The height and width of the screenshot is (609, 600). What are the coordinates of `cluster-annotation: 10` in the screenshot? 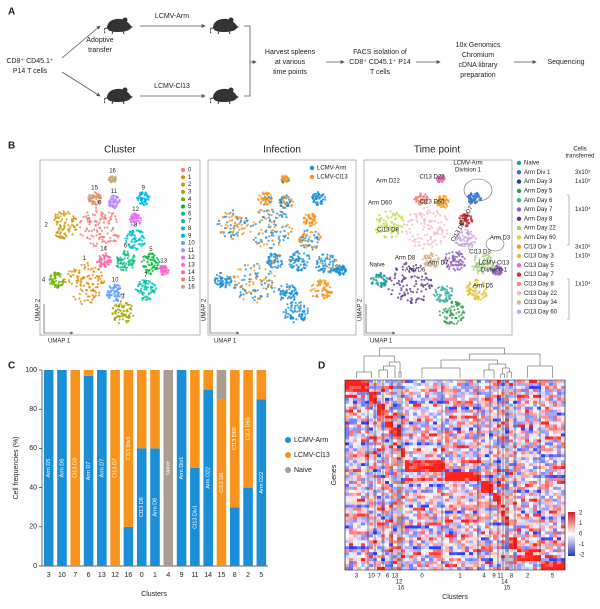 It's located at (115, 281).